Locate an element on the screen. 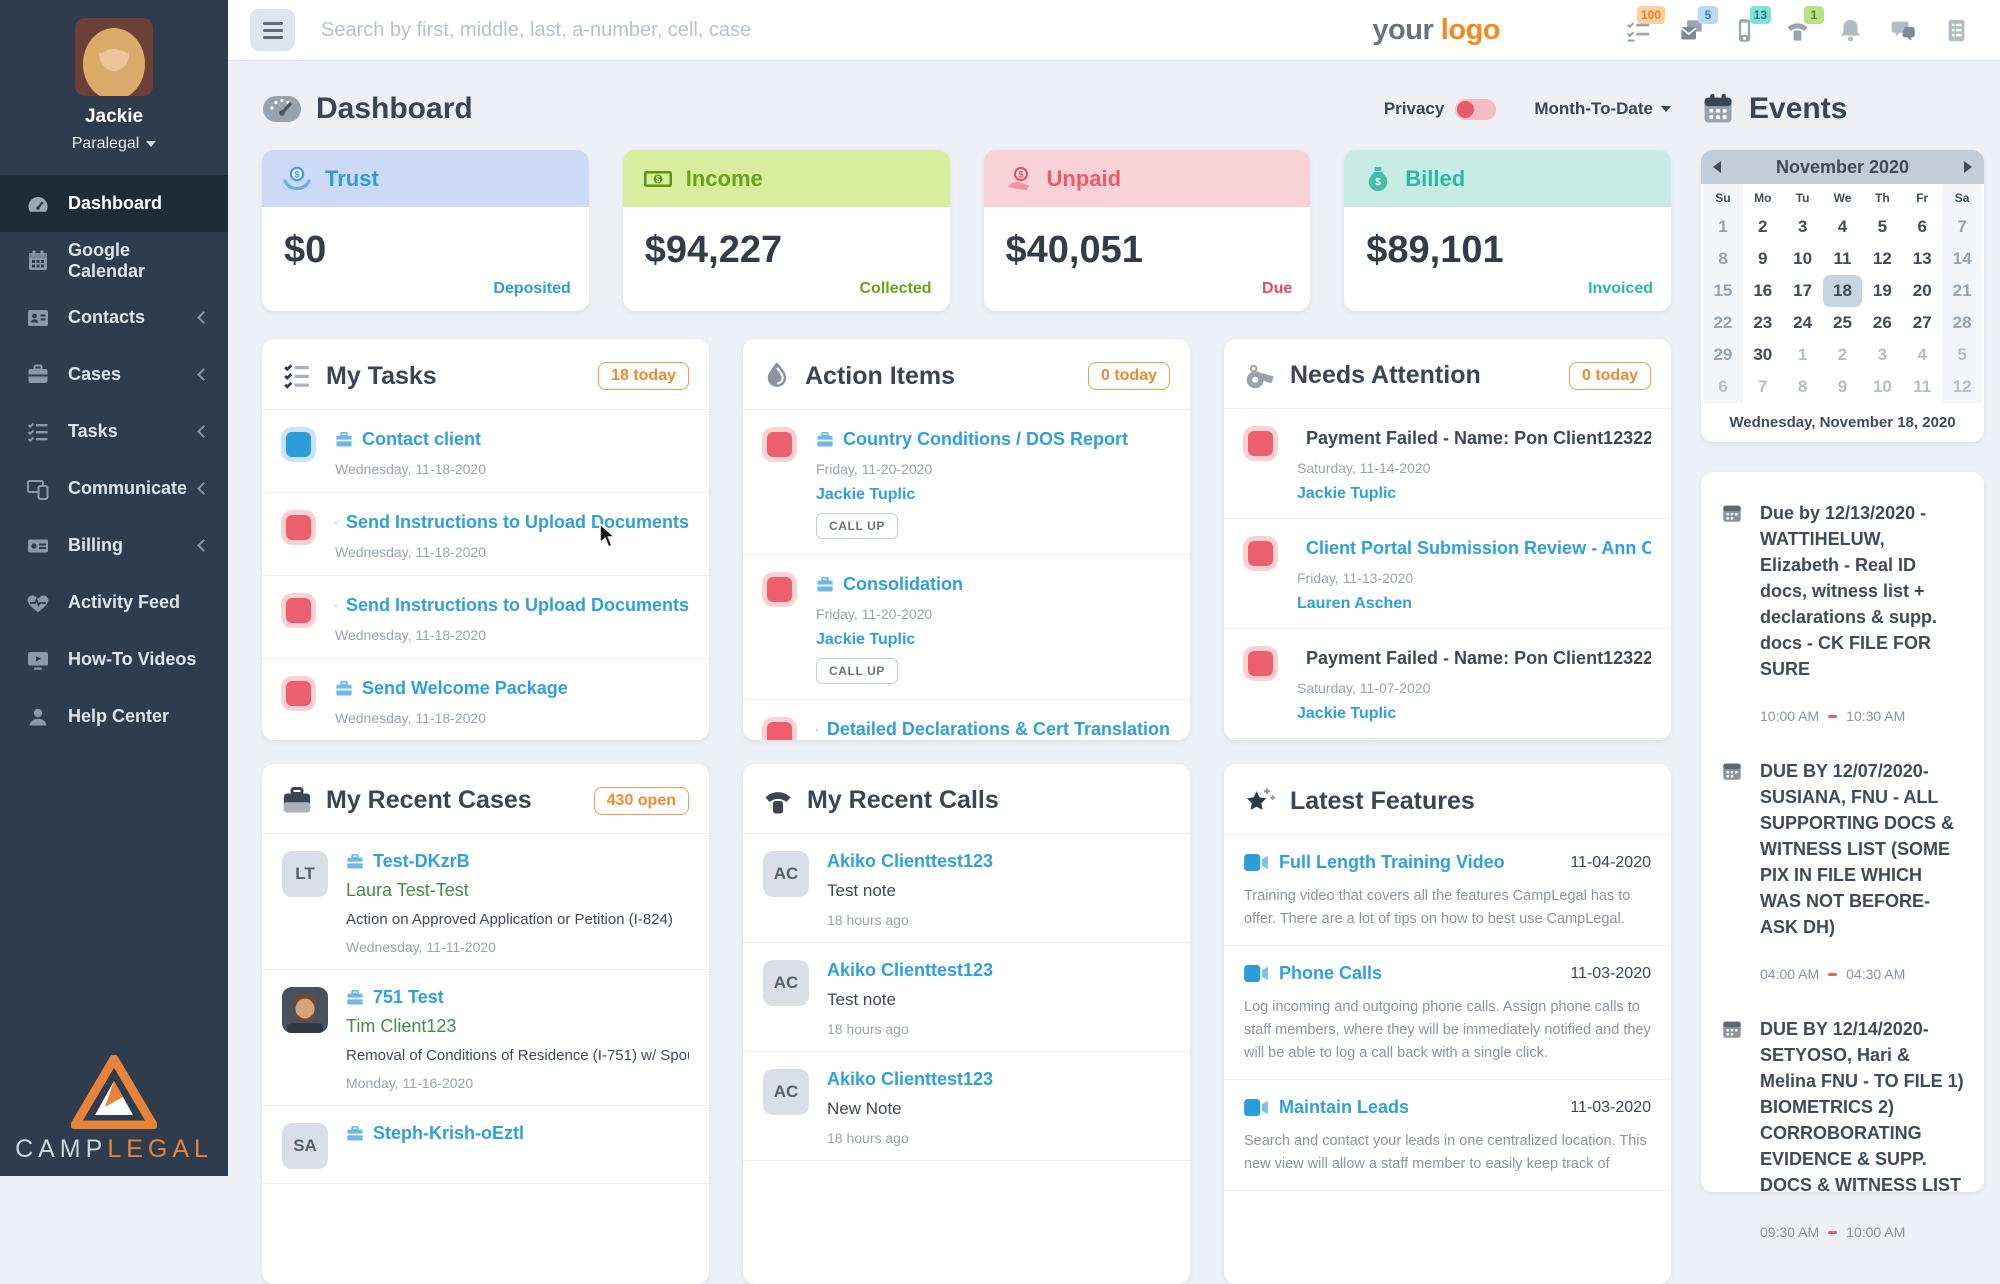  calendar-day: 18 is located at coordinates (1843, 291).